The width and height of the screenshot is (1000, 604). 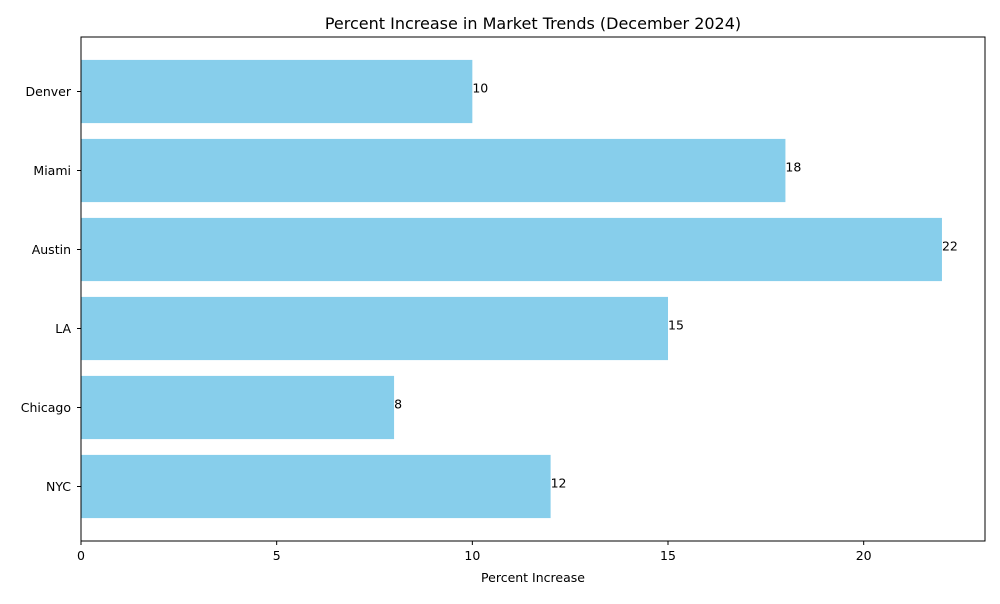 What do you see at coordinates (472, 555) in the screenshot?
I see `x-tick-label-10: 10` at bounding box center [472, 555].